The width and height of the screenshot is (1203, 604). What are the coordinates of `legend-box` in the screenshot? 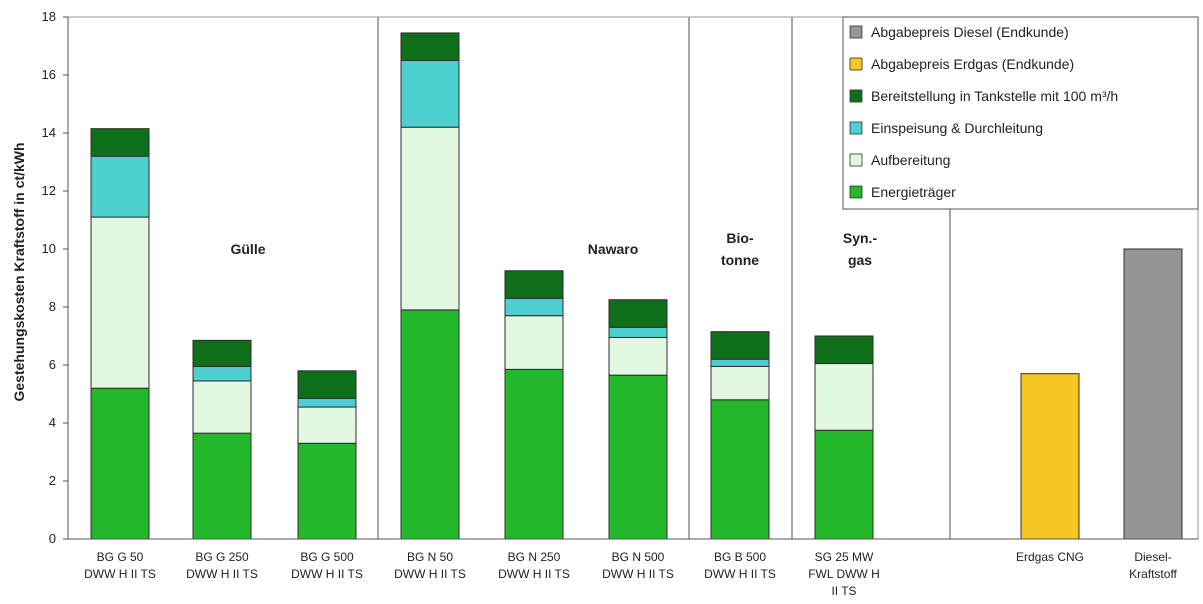 It's located at (1020, 113).